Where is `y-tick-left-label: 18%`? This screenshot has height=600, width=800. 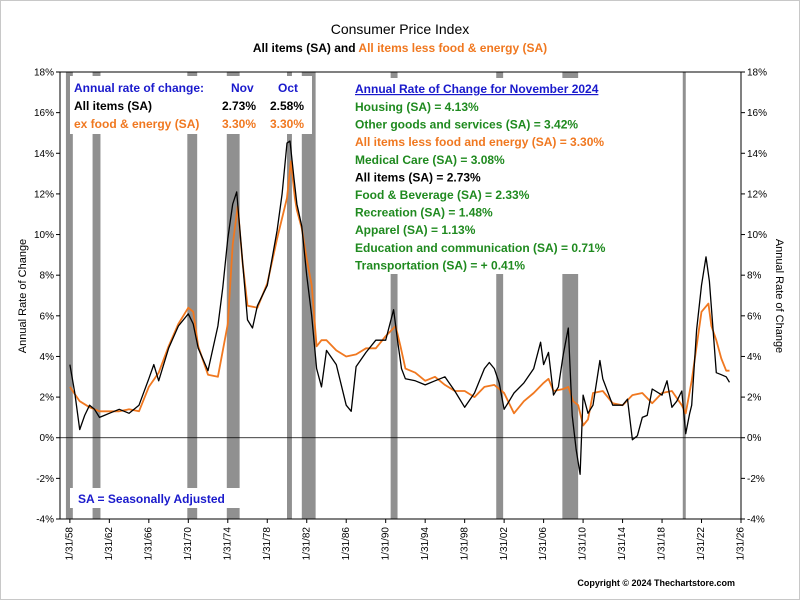
y-tick-left-label: 18% is located at coordinates (44, 73).